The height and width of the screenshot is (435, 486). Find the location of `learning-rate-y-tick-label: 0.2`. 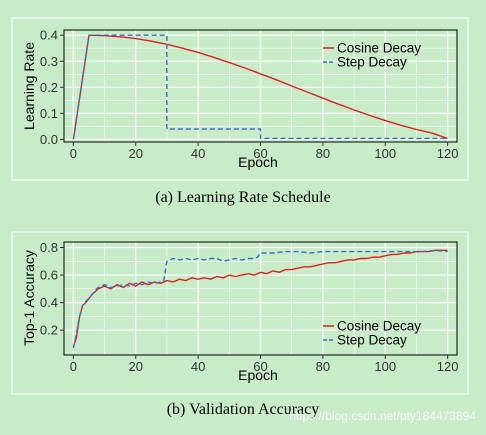

learning-rate-y-tick-label: 0.2 is located at coordinates (49, 87).